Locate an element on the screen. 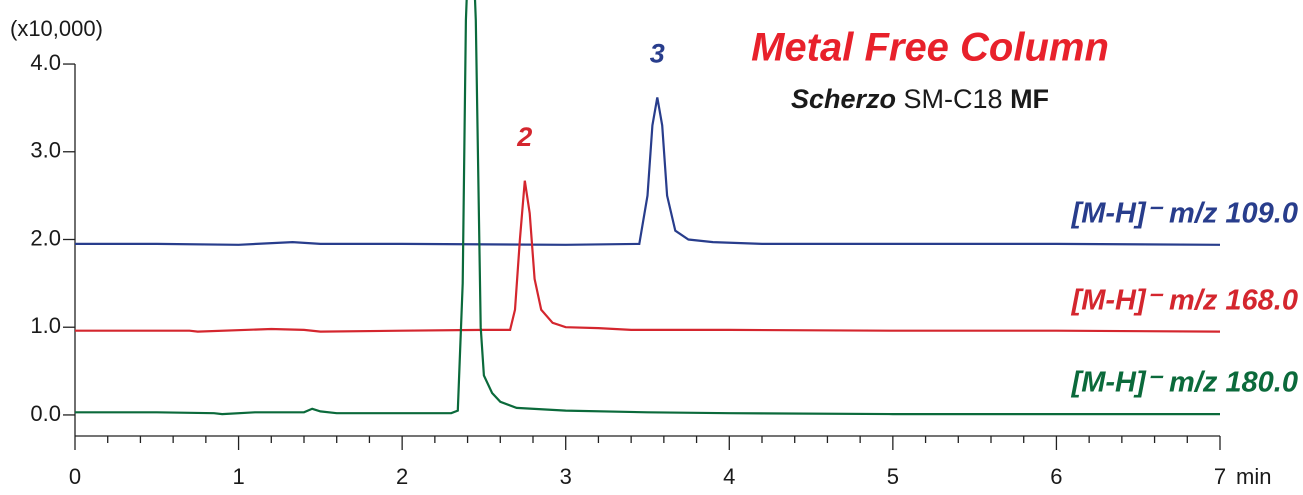  subtitle-part: Scherzo is located at coordinates (843, 99).